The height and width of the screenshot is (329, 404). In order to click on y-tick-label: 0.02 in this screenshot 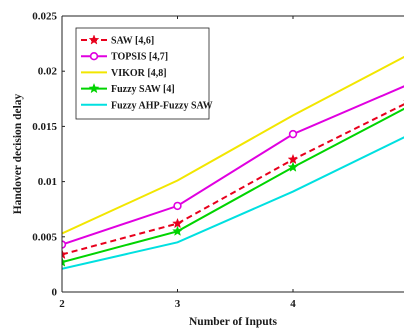, I will do `click(48, 72)`.